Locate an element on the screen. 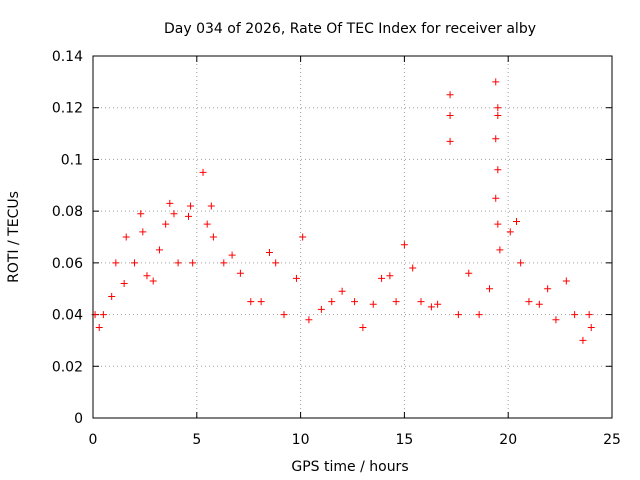  x-tick-label: 15 is located at coordinates (404, 440).